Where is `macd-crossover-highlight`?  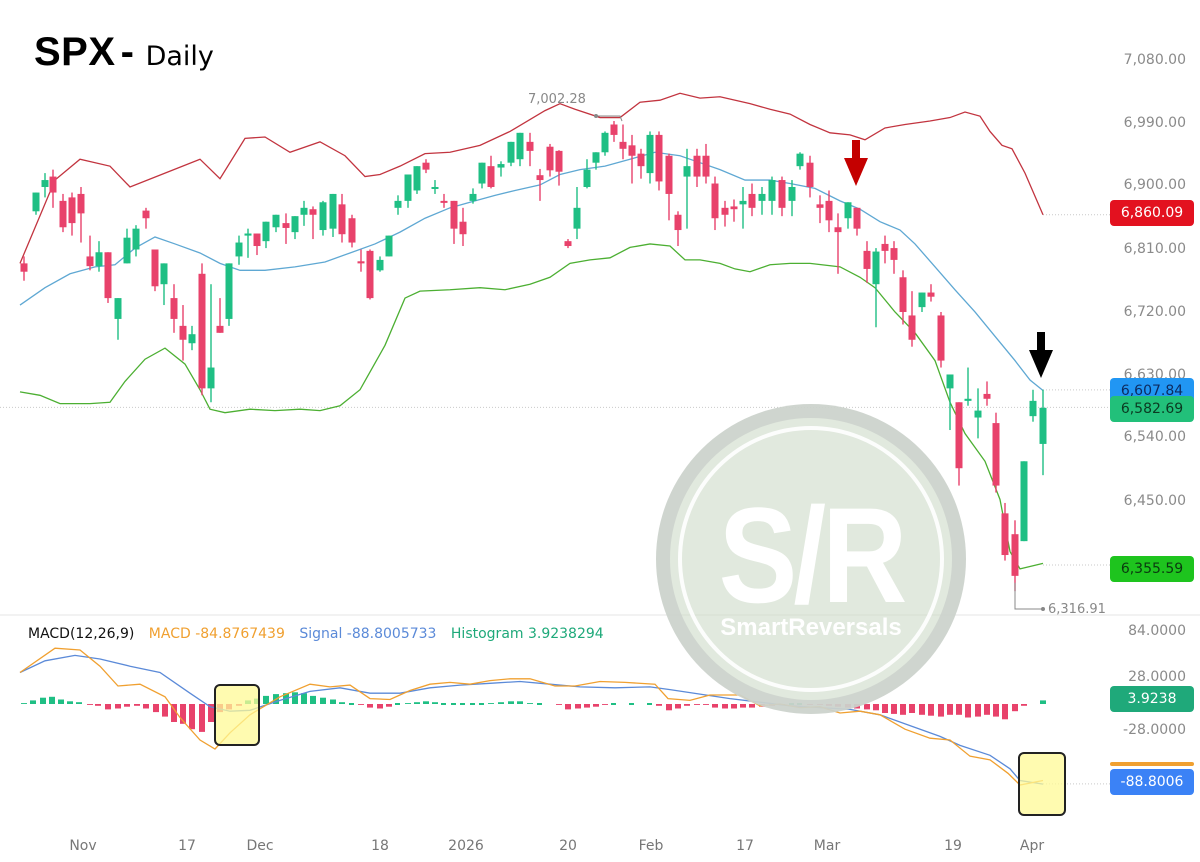 macd-crossover-highlight is located at coordinates (237, 715).